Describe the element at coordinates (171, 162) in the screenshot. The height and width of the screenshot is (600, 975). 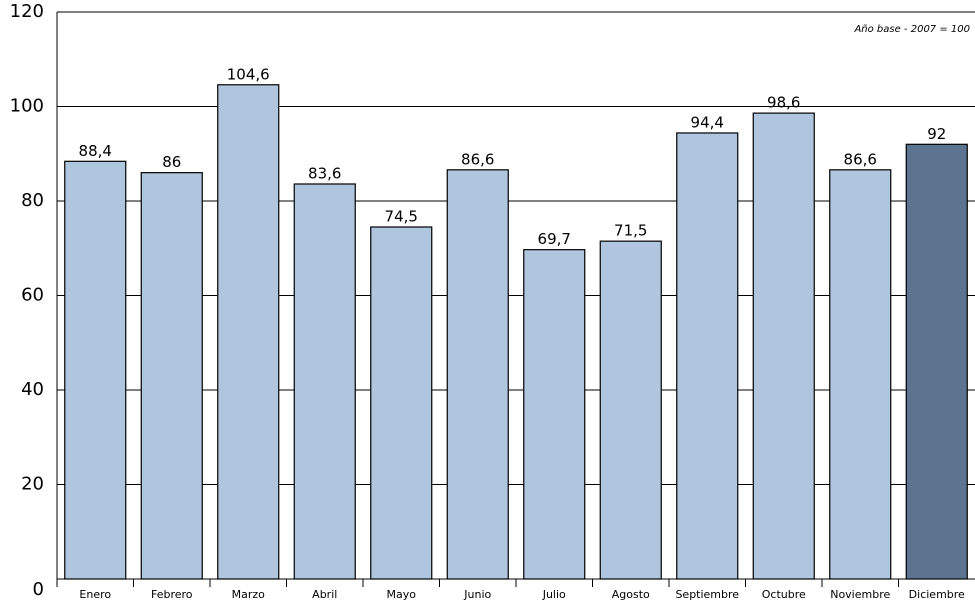
I see `value-label: 86` at that location.